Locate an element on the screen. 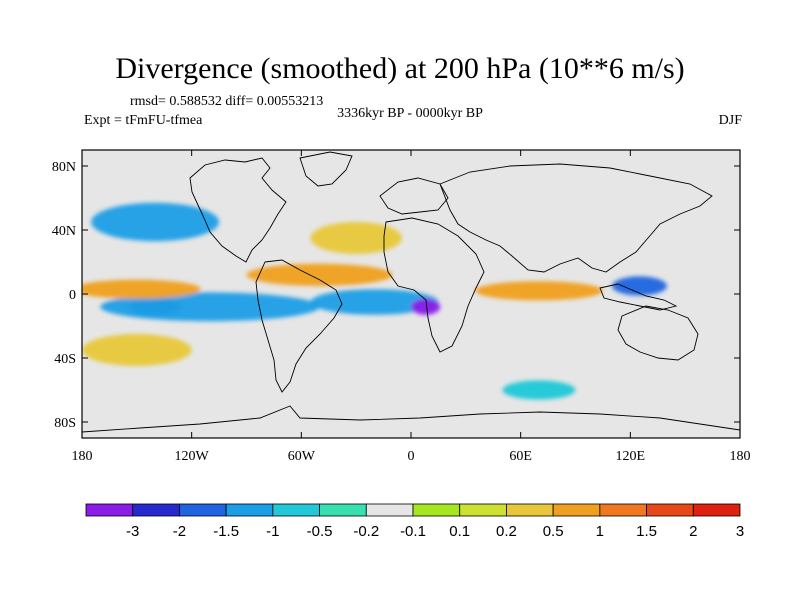 This screenshot has width=800, height=600. y-tick-label: 80N is located at coordinates (64, 167).